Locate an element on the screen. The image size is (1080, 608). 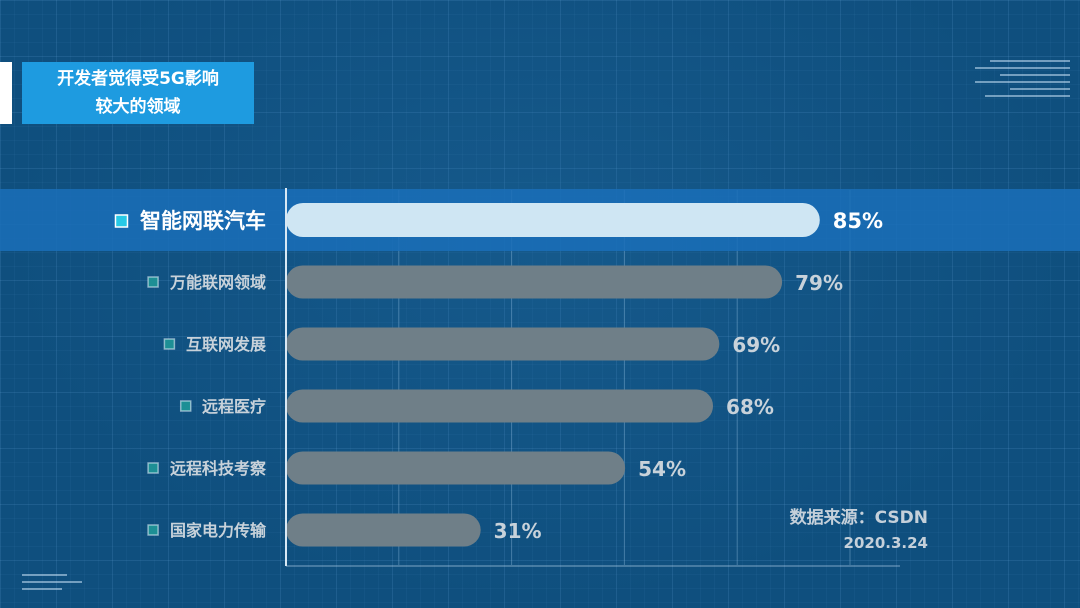
bar-value-label: 79% is located at coordinates (819, 283).